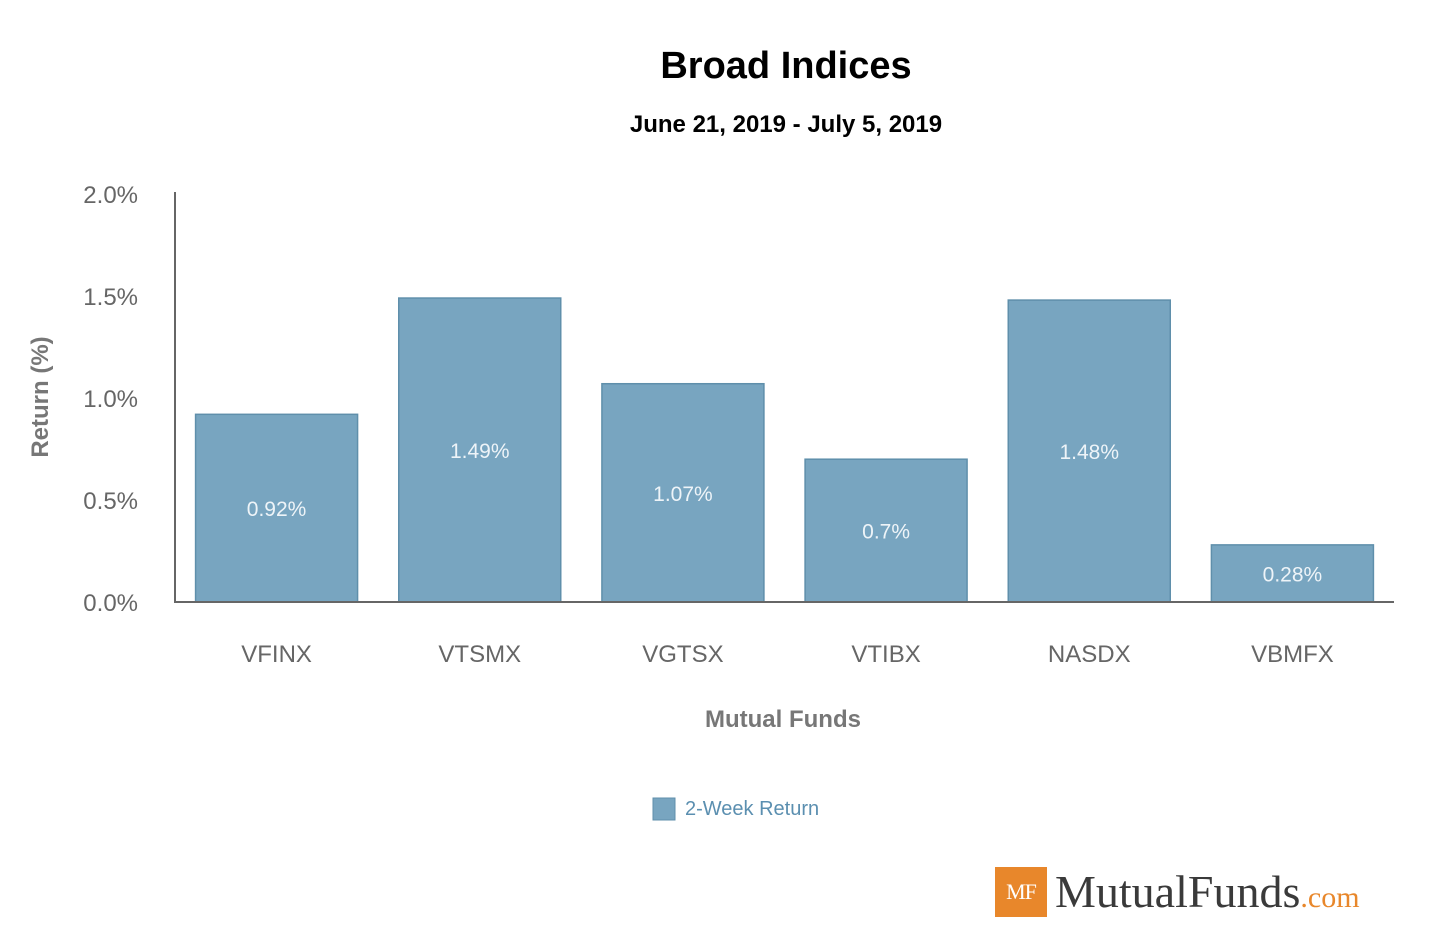  I want to click on bar-value-label: 1.48%, so click(1089, 452).